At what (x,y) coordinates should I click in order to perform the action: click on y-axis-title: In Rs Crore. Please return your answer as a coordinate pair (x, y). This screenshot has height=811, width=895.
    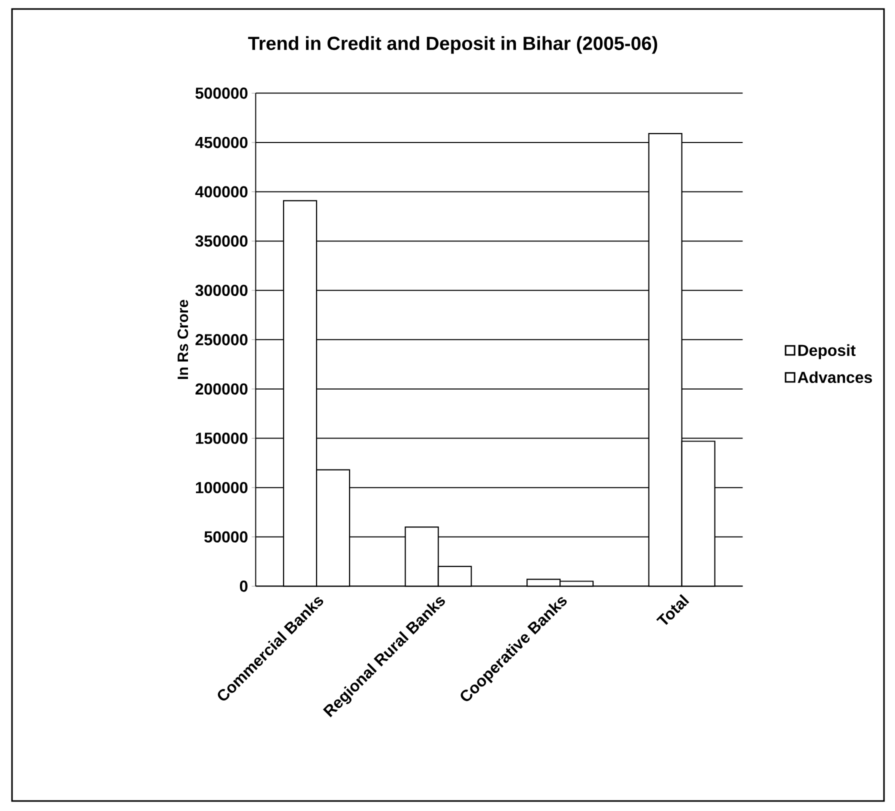
    Looking at the image, I should click on (183, 339).